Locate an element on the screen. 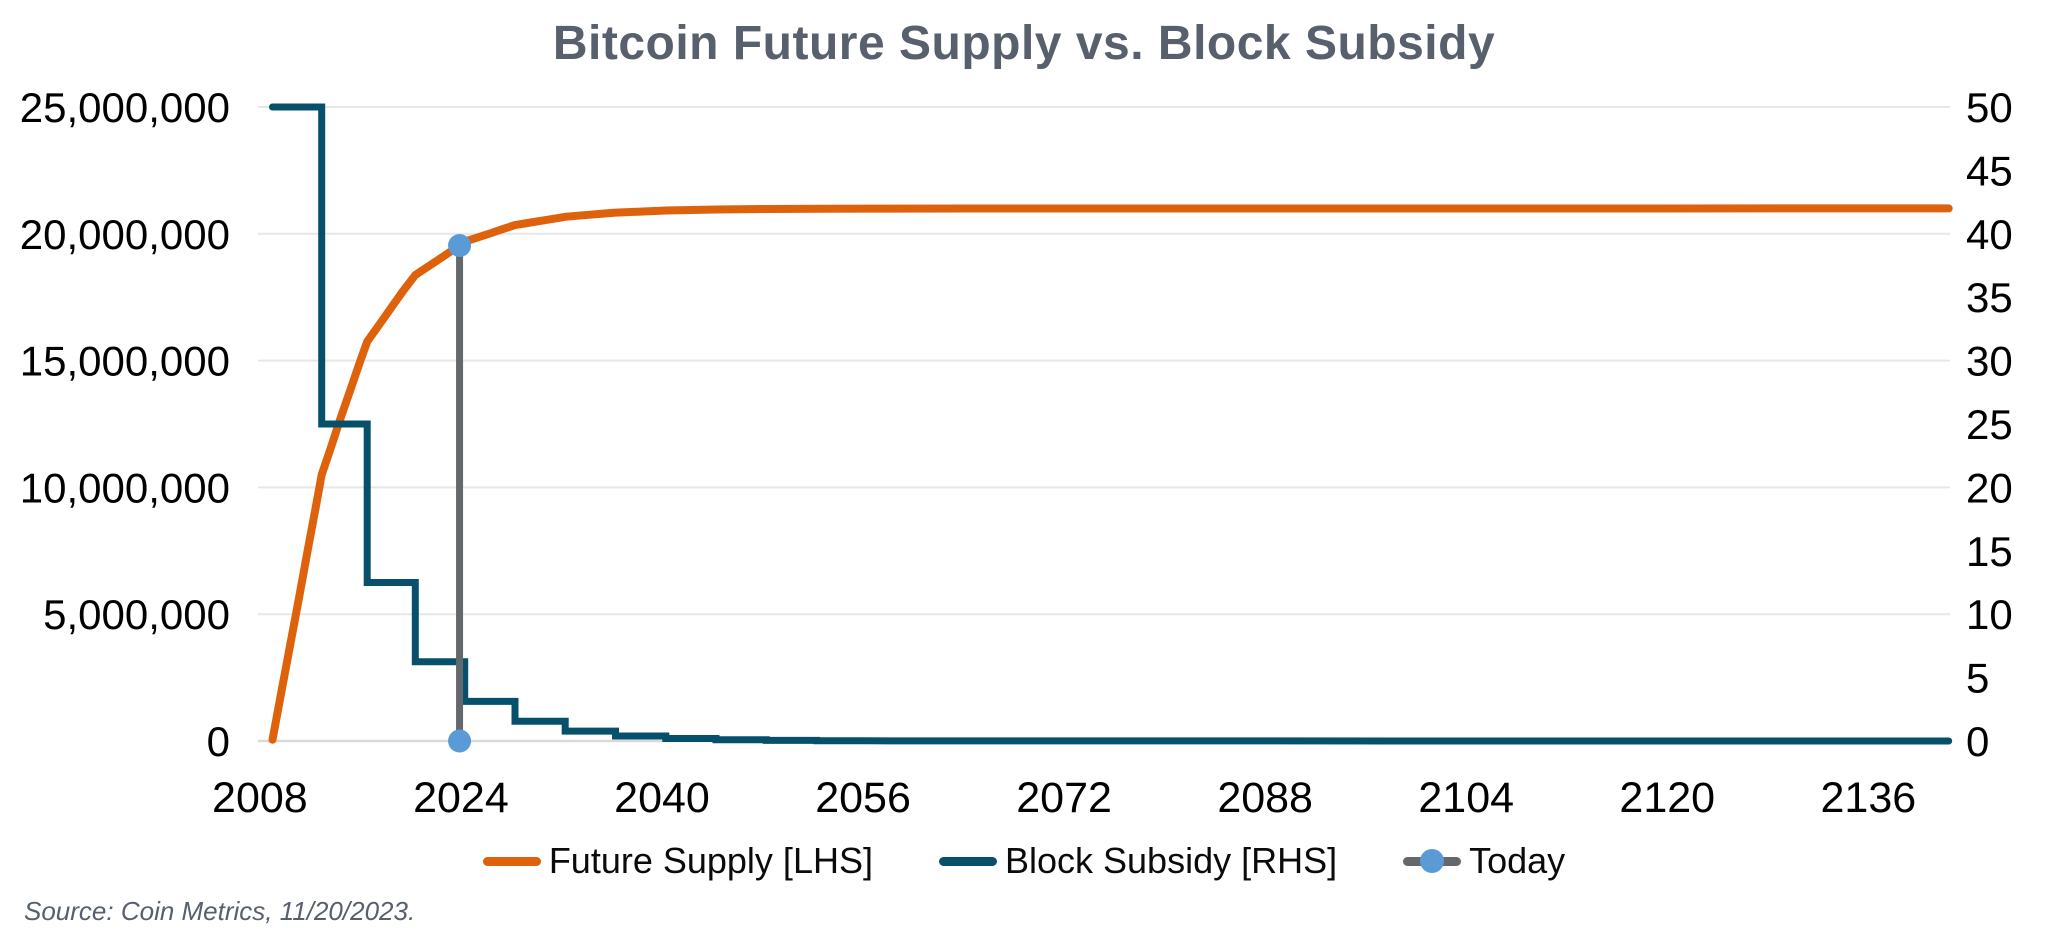 The width and height of the screenshot is (2048, 938). y-left-tick-label: 15,000,000 is located at coordinates (125, 361).